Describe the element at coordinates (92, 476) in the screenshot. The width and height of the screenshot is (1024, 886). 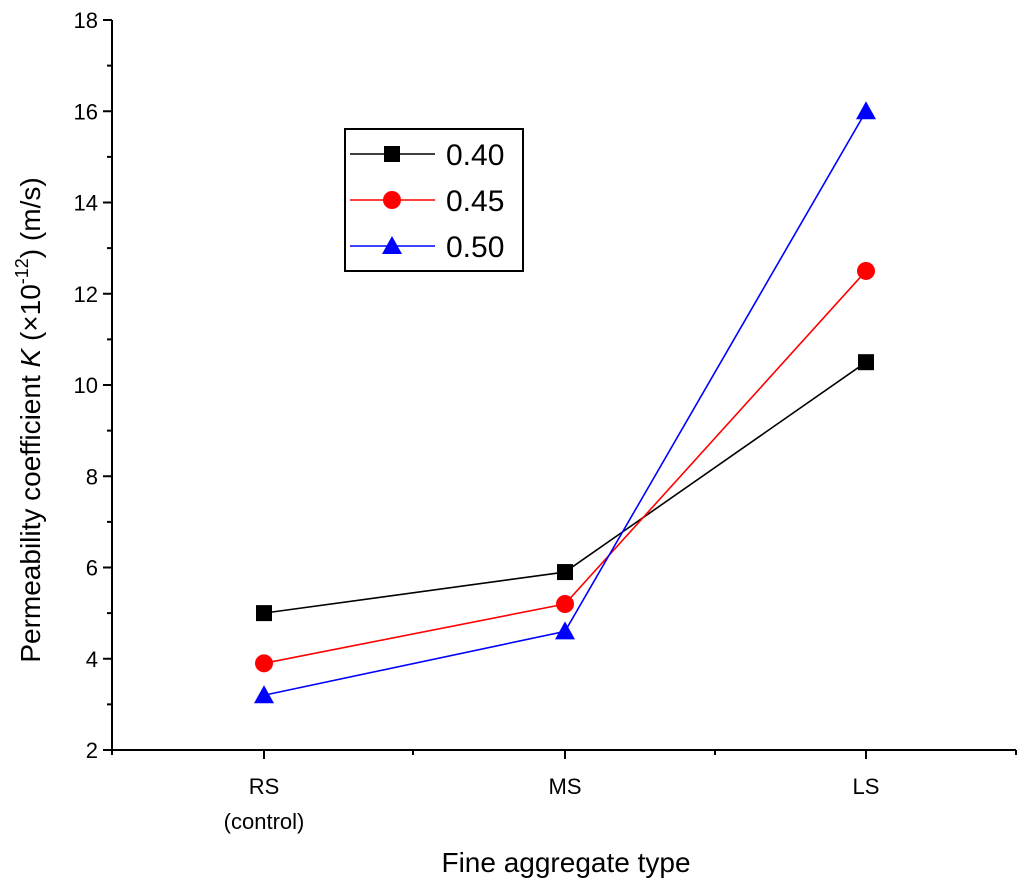
I see `y-tick-label: 8` at that location.